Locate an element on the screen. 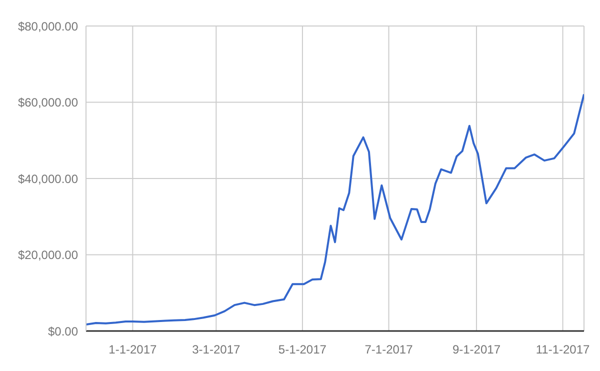 This screenshot has height=371, width=600. y-tick-label: $40,000.00 is located at coordinates (48, 179).